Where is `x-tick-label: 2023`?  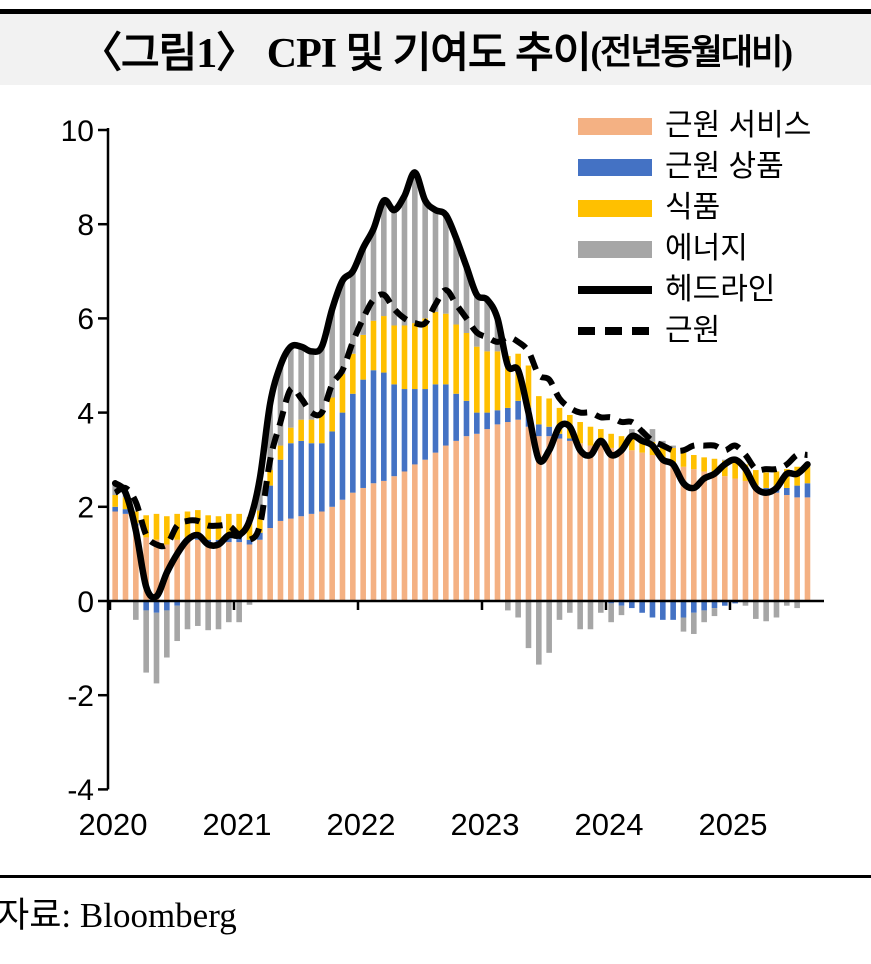 x-tick-label: 2023 is located at coordinates (485, 824).